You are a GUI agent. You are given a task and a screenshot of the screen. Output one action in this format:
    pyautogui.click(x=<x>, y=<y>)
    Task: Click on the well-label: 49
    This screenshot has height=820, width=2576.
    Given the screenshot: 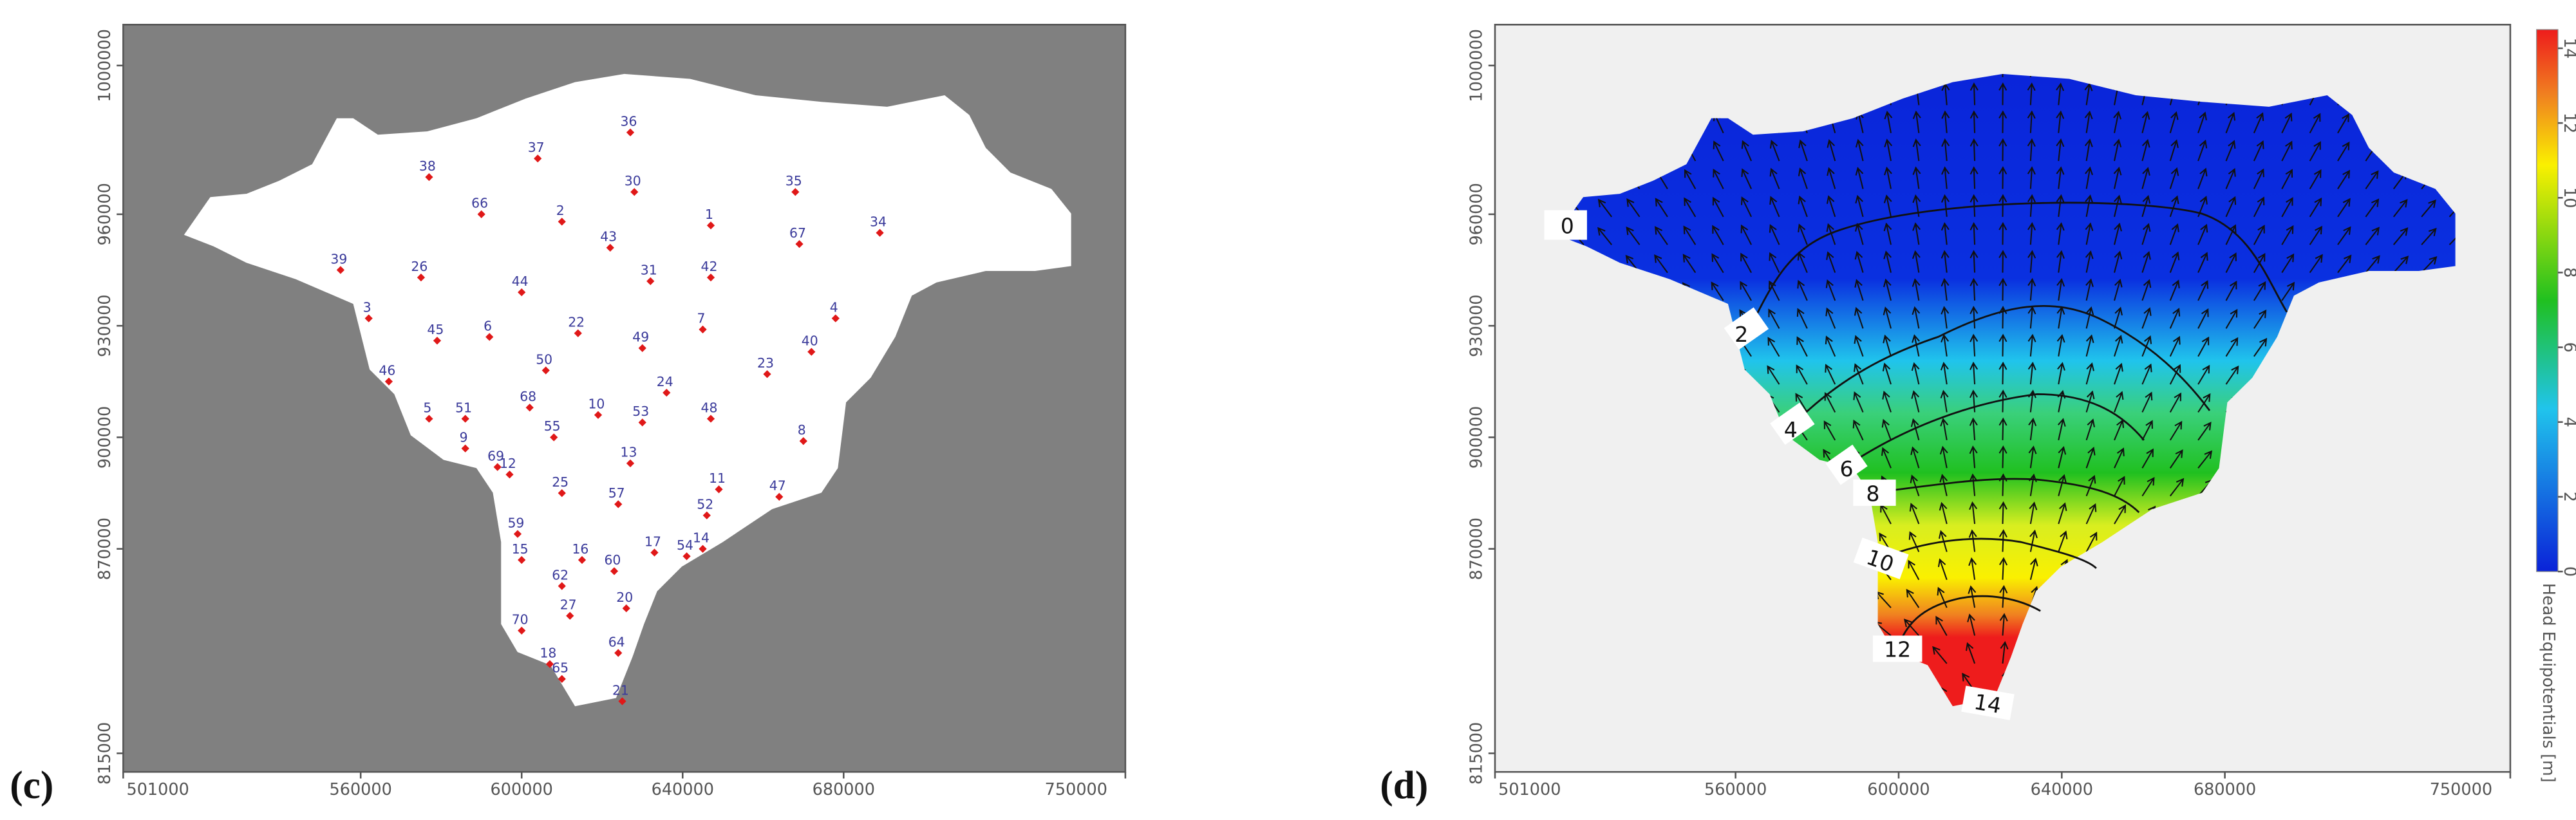 What is the action you would take?
    pyautogui.click(x=640, y=337)
    